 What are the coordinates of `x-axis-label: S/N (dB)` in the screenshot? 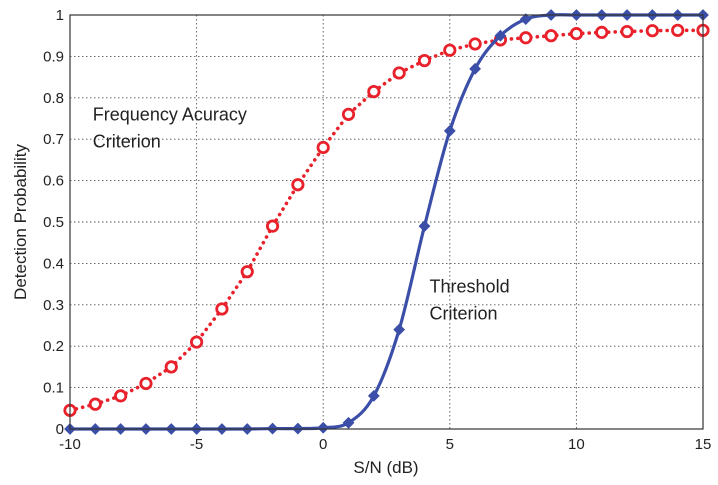 It's located at (385, 467).